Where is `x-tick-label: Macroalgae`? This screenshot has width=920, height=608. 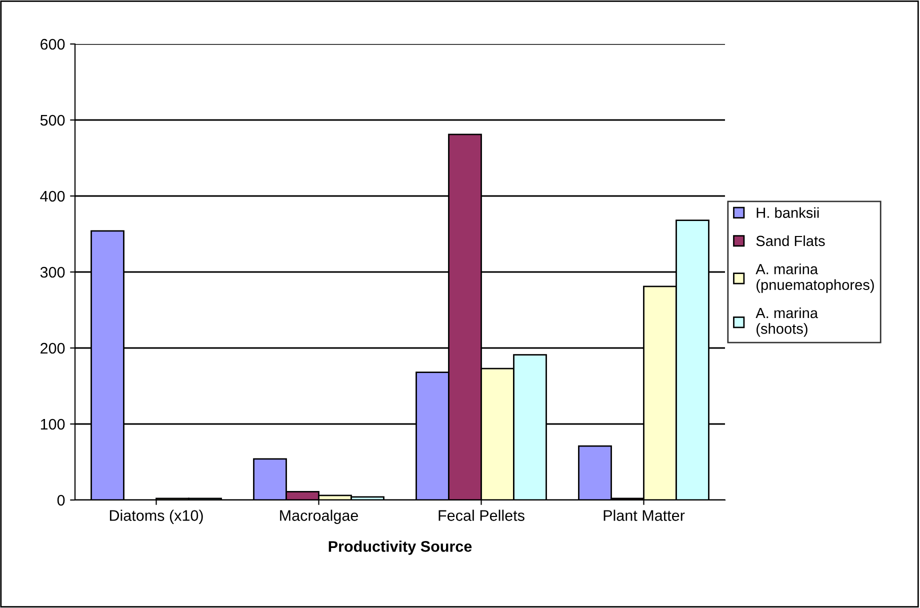
x-tick-label: Macroalgae is located at coordinates (319, 517).